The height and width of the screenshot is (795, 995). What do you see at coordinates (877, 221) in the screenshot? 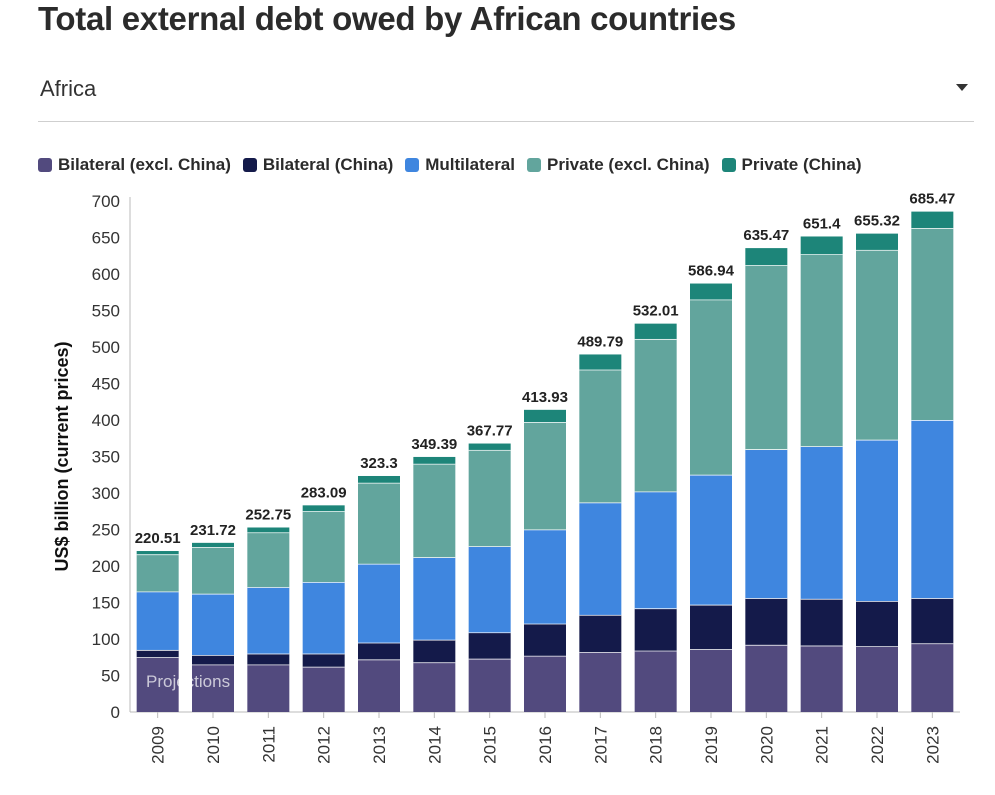
I see `bar-total-label: 655.32` at bounding box center [877, 221].